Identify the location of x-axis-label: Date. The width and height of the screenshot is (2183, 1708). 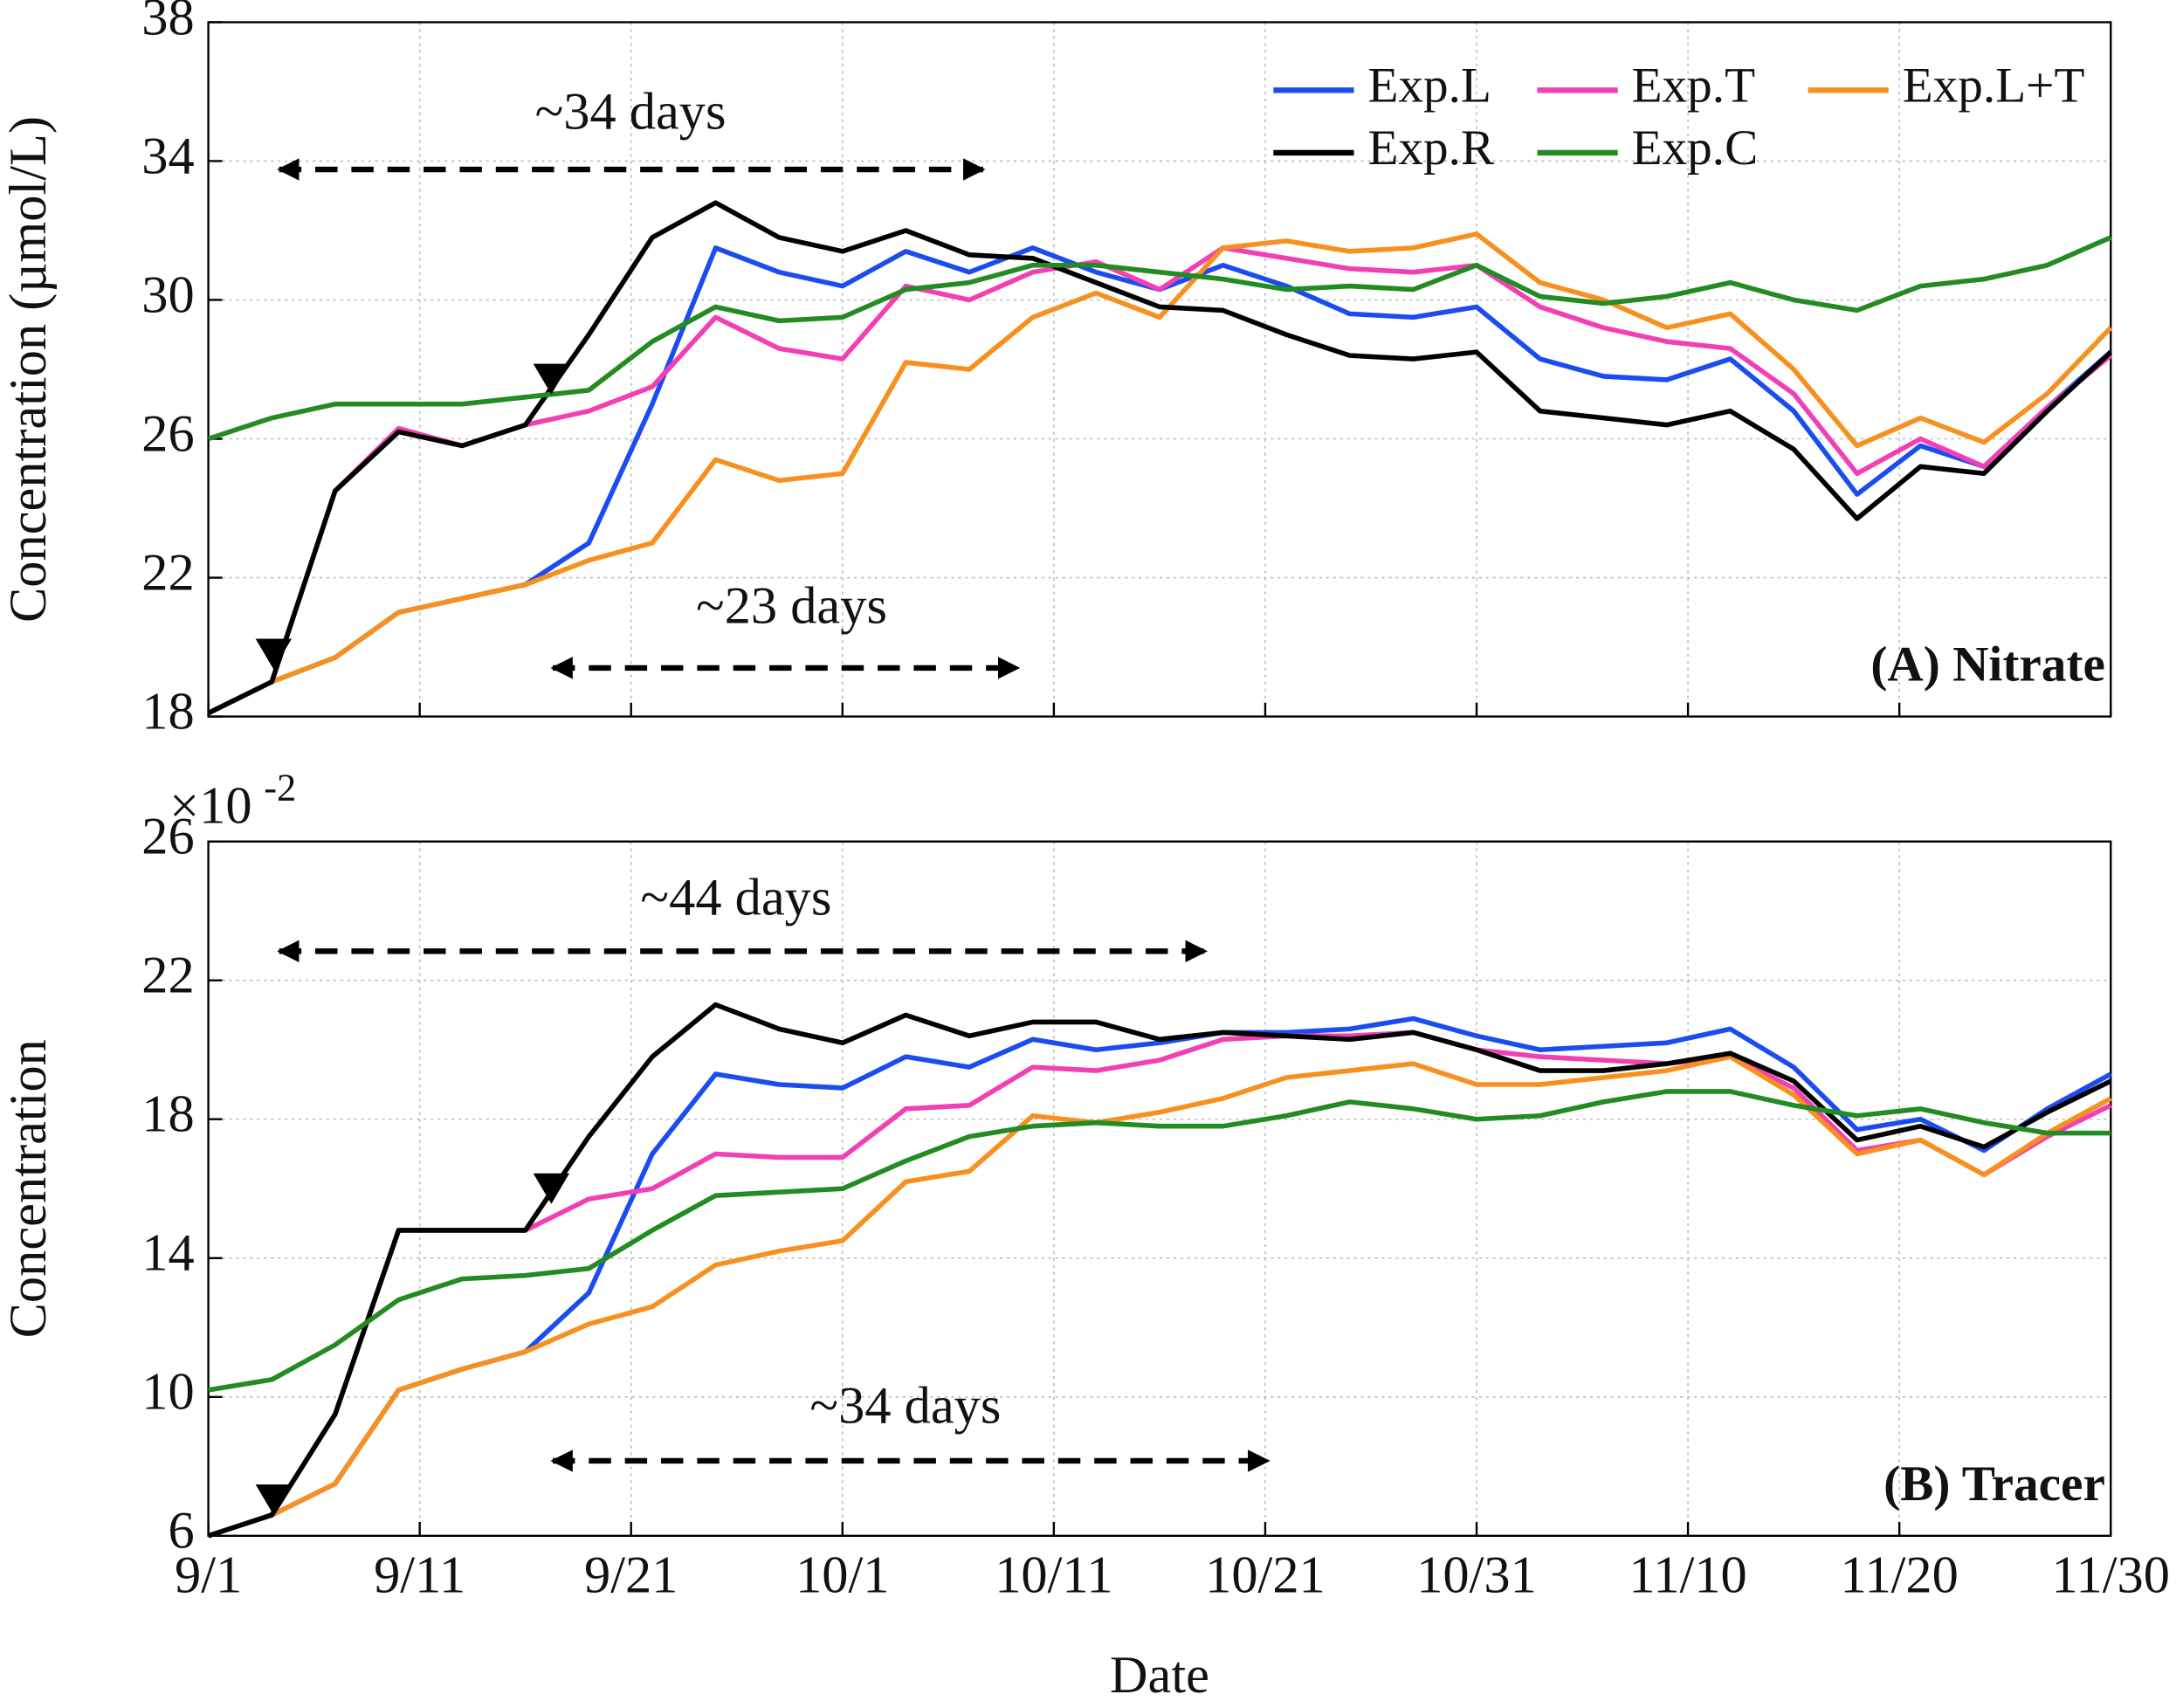
(1159, 1675).